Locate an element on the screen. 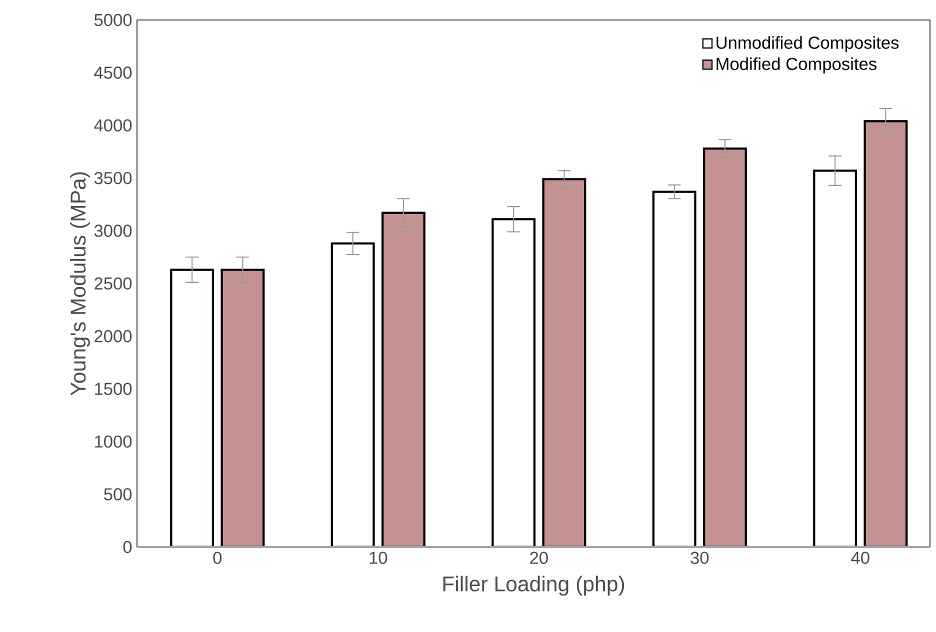 The image size is (936, 632). y-tick-label: 4500 is located at coordinates (113, 72).